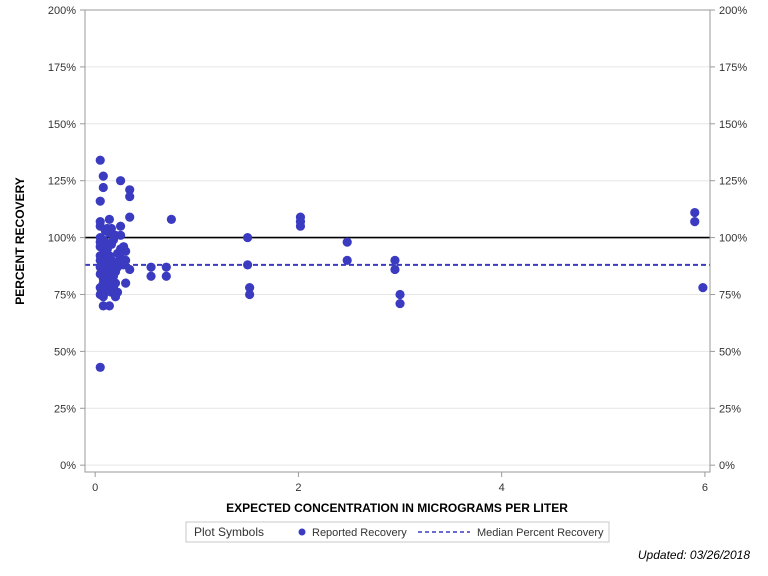  Describe the element at coordinates (62, 182) in the screenshot. I see `y-tick-label-left: 125%` at that location.